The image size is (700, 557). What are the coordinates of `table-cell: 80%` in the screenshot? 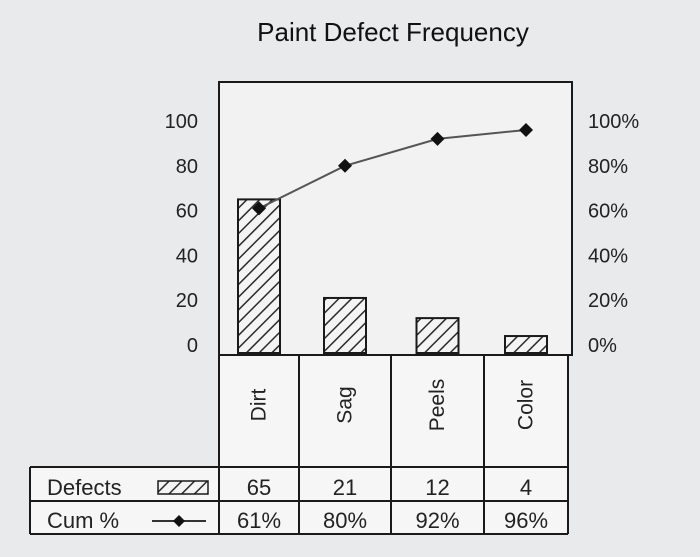 It's located at (345, 520).